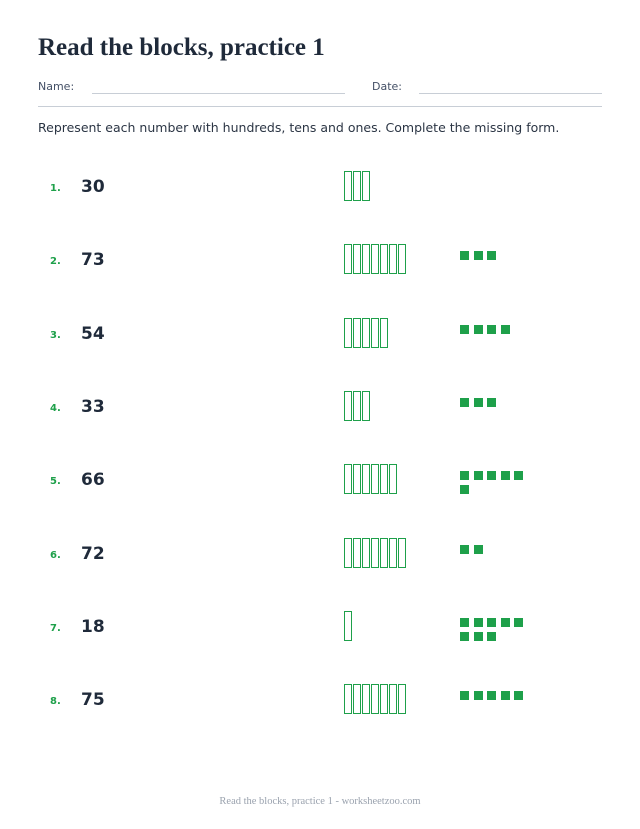 This screenshot has width=640, height=829. Describe the element at coordinates (510, 93) in the screenshot. I see `date-field` at that location.